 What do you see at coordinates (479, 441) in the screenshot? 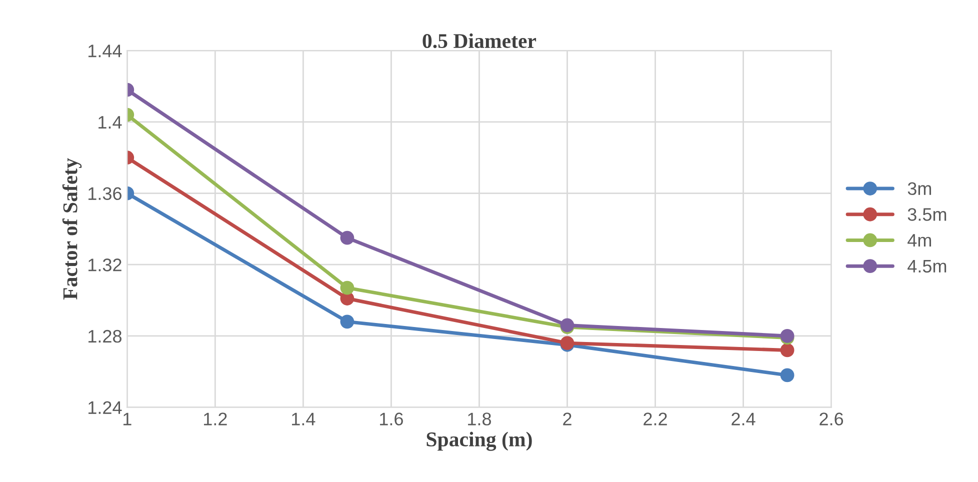
I see `x-axis-title: Spacing (m)` at bounding box center [479, 441].